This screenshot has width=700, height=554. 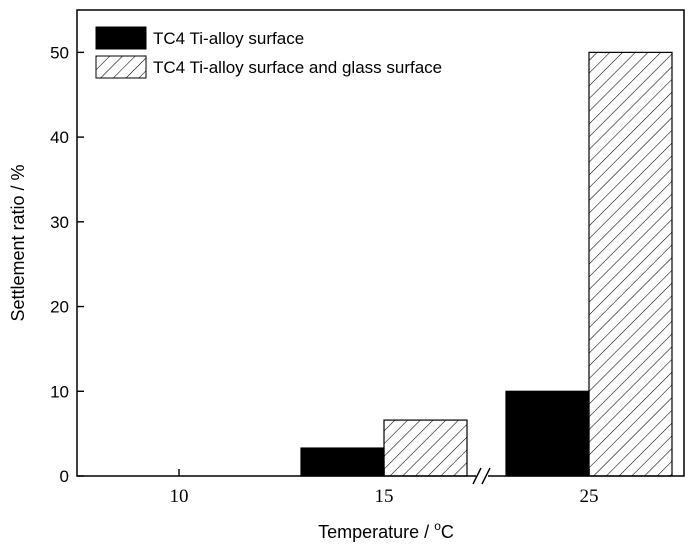 I want to click on legend-label-solid: TC4 Ti-alloy surface, so click(x=228, y=38).